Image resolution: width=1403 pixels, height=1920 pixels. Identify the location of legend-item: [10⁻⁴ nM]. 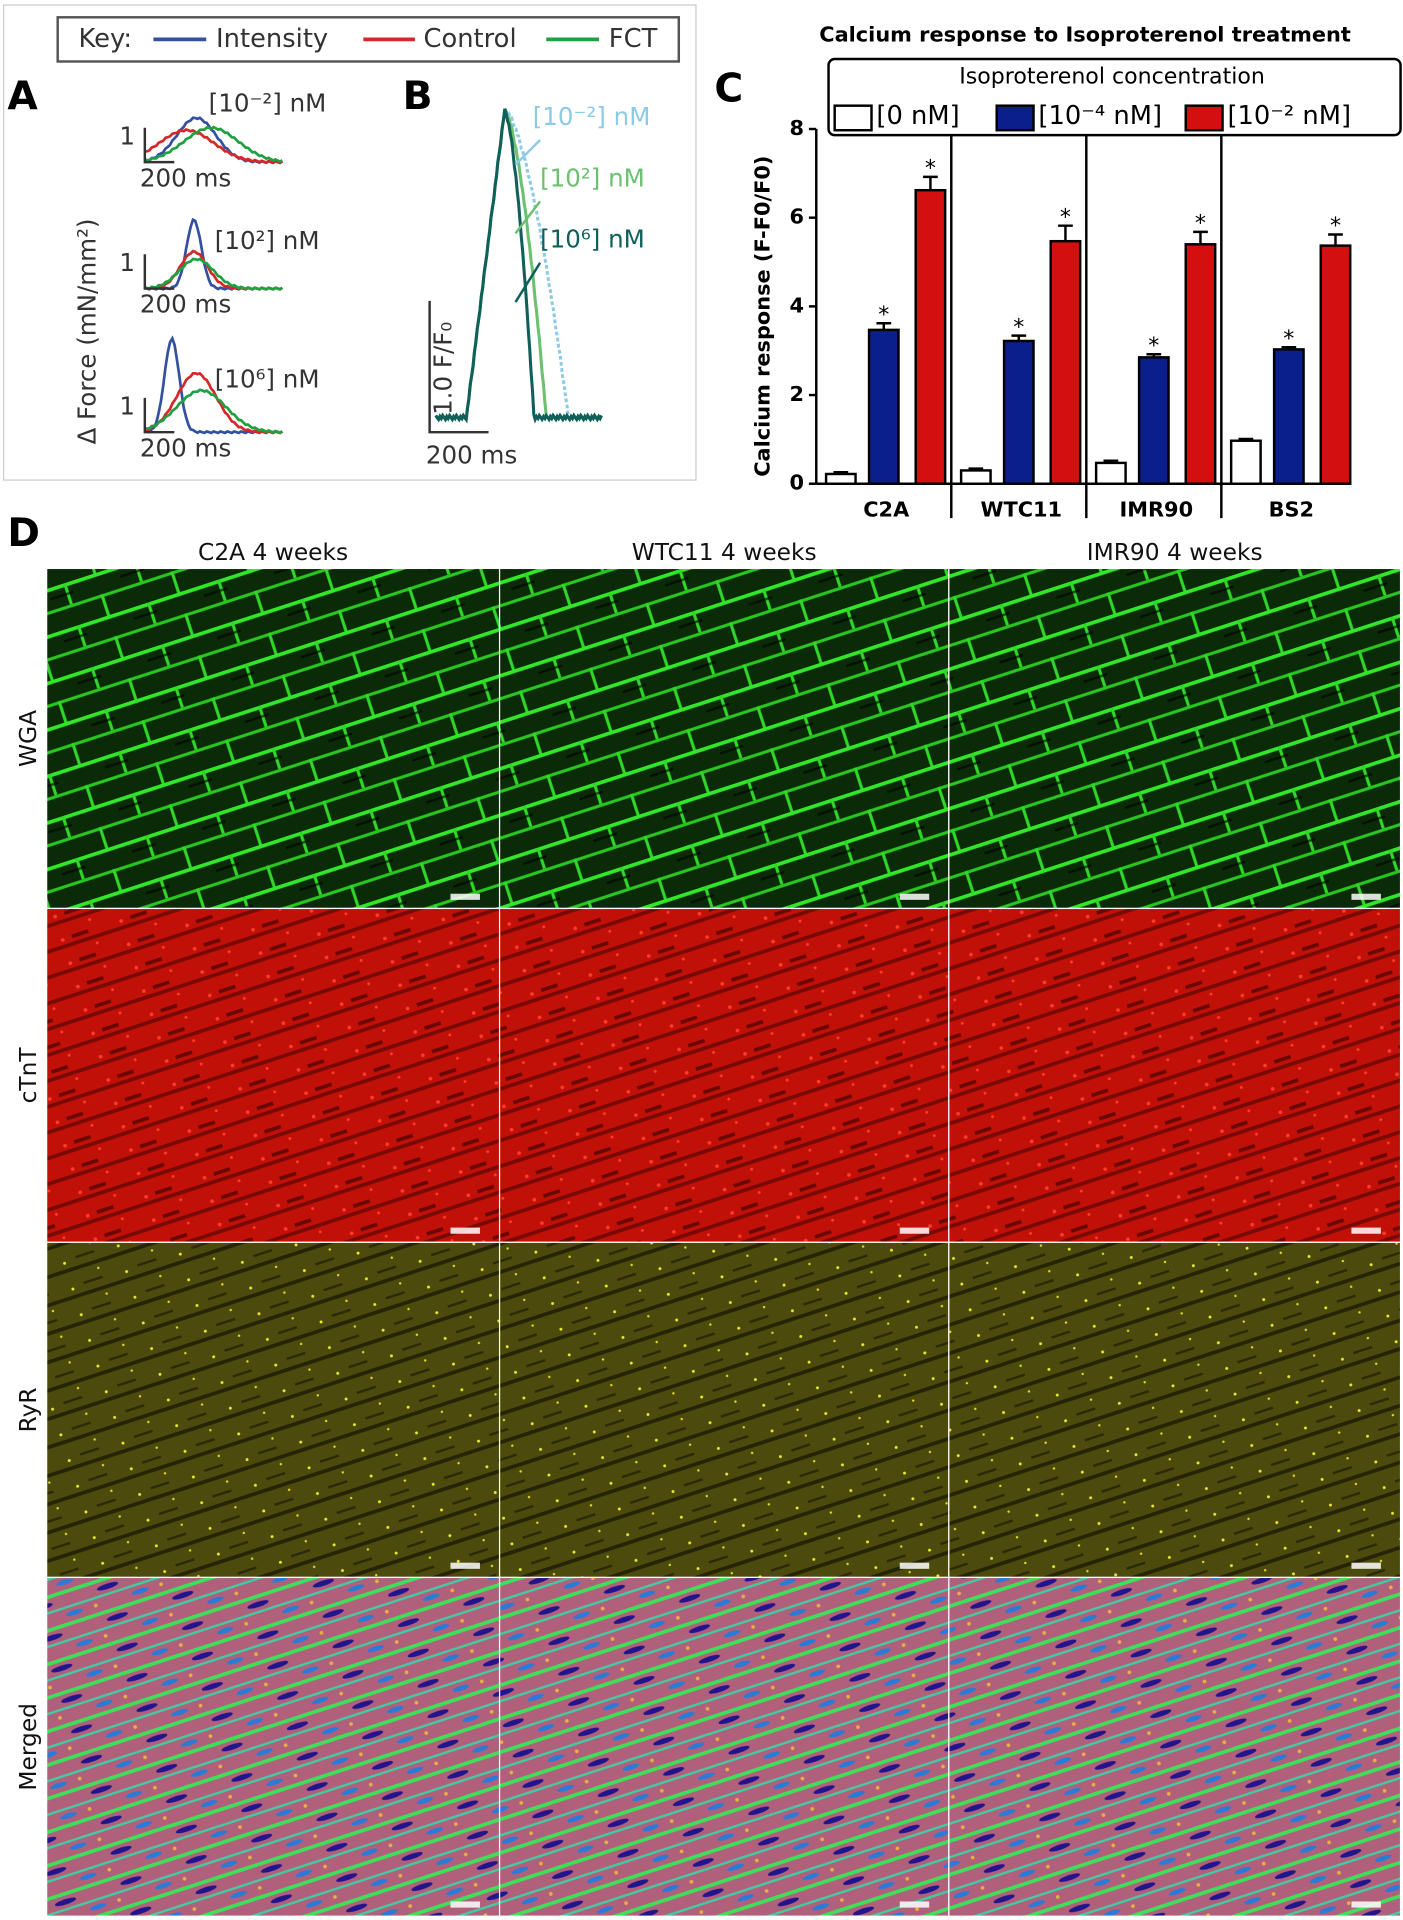
(1100, 116).